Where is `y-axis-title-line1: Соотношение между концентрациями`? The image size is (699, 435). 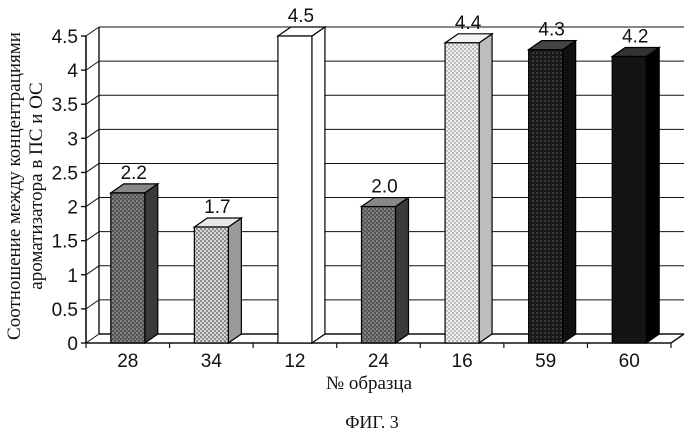
y-axis-title-line1: Соотношение между концентрациями is located at coordinates (14, 186).